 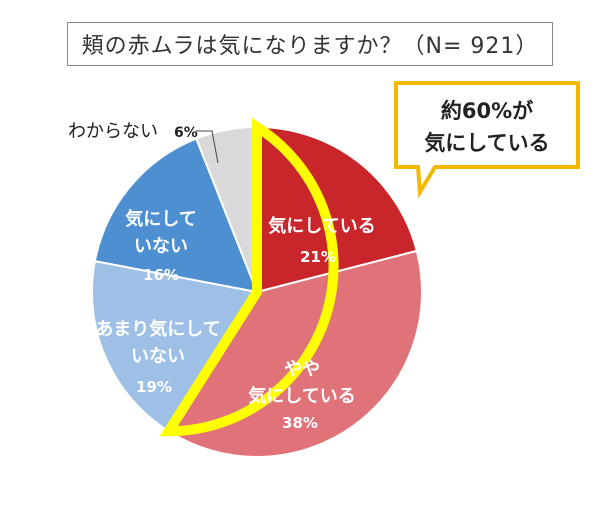 I want to click on slice-kinishiteinai, so click(x=176, y=215).